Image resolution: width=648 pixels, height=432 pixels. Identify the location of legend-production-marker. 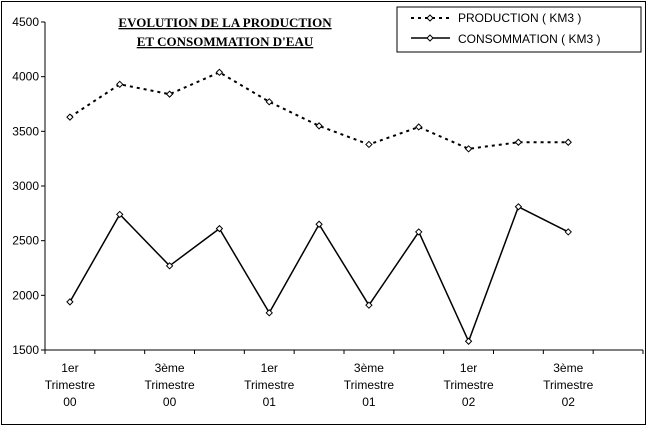
(430, 18).